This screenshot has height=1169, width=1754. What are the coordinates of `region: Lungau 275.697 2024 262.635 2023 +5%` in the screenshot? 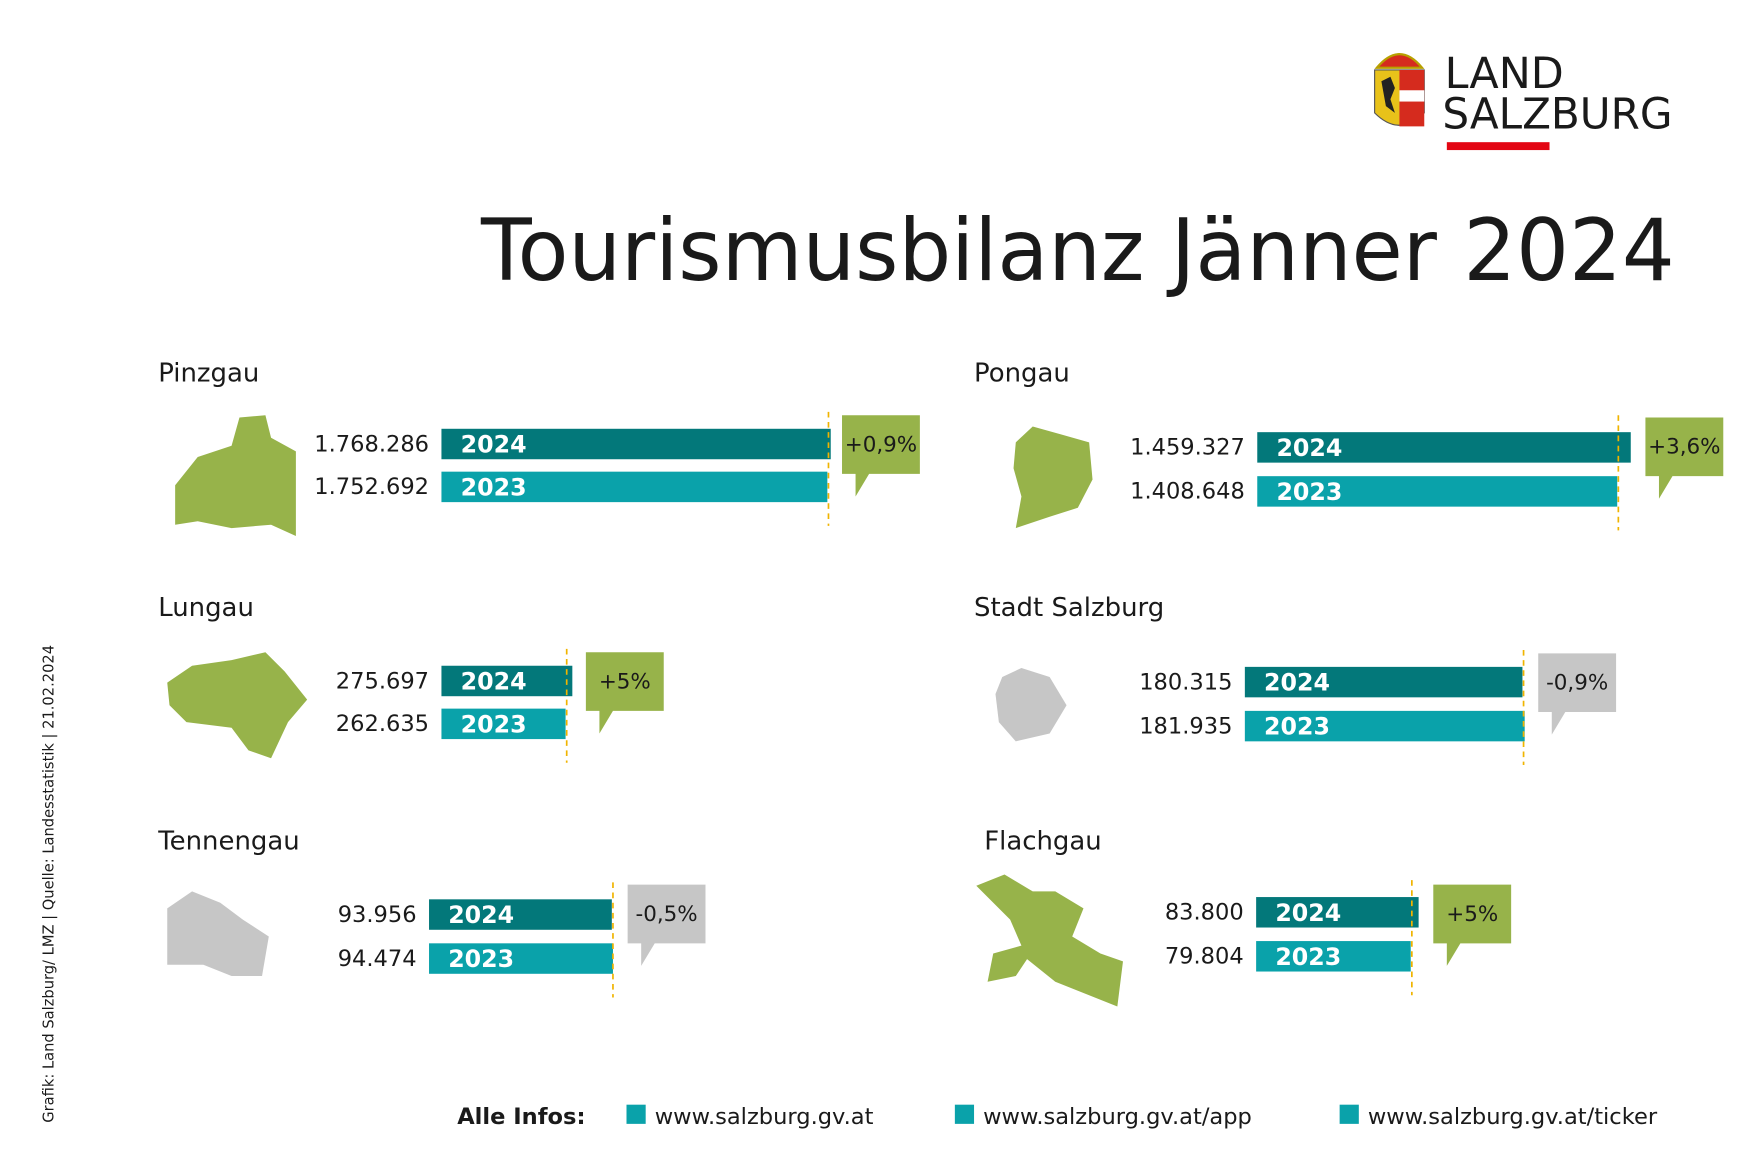 It's located at (411, 678).